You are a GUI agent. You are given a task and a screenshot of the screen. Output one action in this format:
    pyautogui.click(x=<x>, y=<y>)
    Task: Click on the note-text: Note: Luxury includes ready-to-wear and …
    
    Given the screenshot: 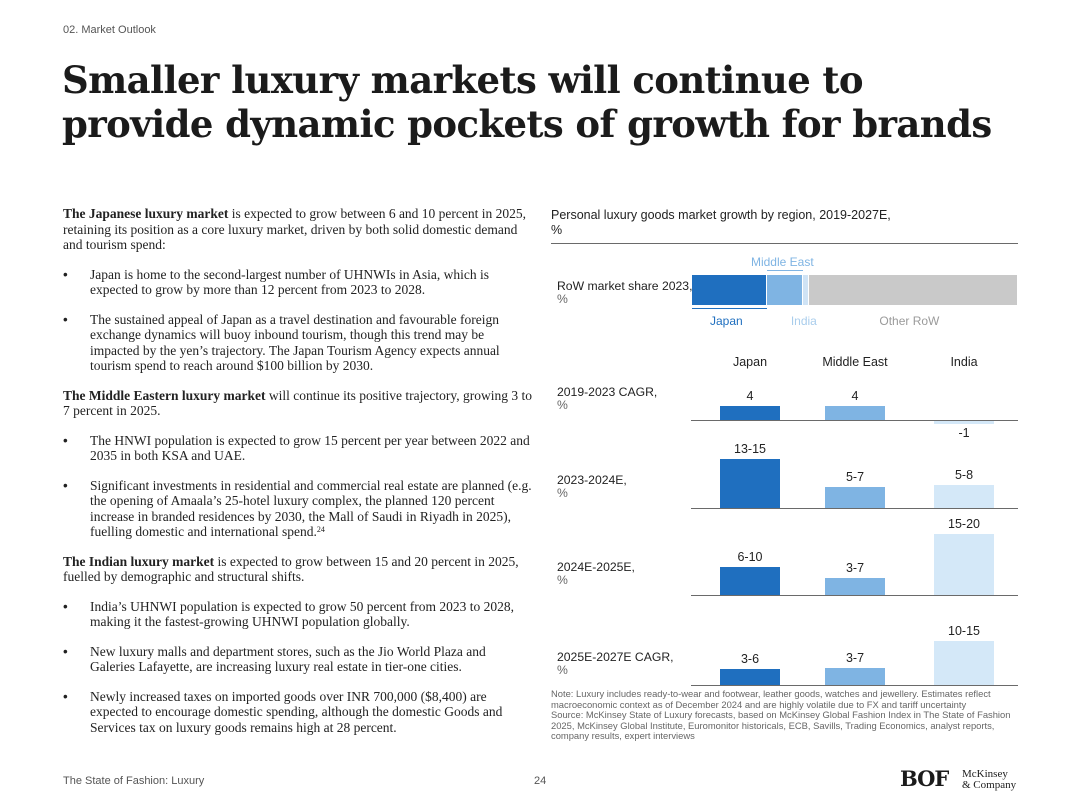 What is the action you would take?
    pyautogui.click(x=771, y=699)
    